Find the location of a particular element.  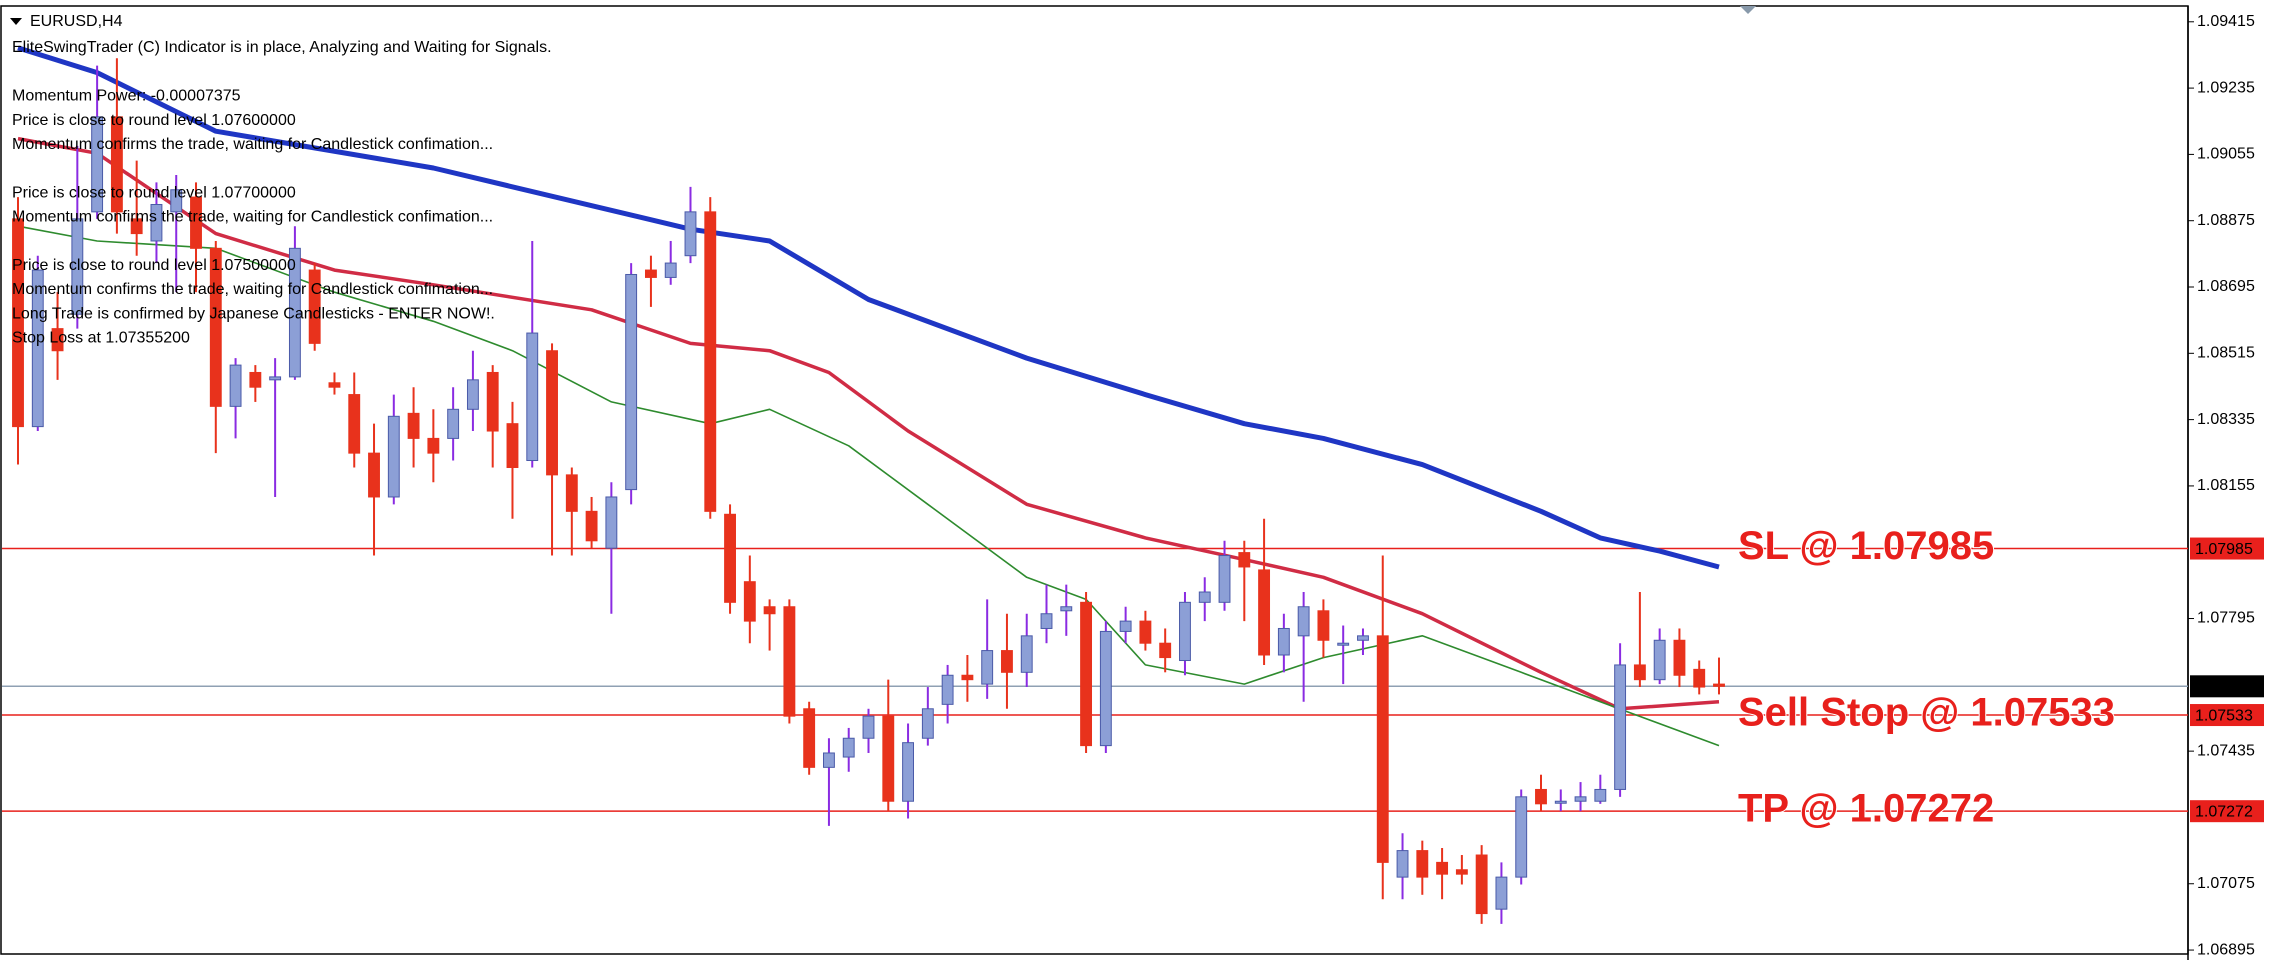

indicator-note: Price is close to round level 1.07500000 is located at coordinates (154, 265).